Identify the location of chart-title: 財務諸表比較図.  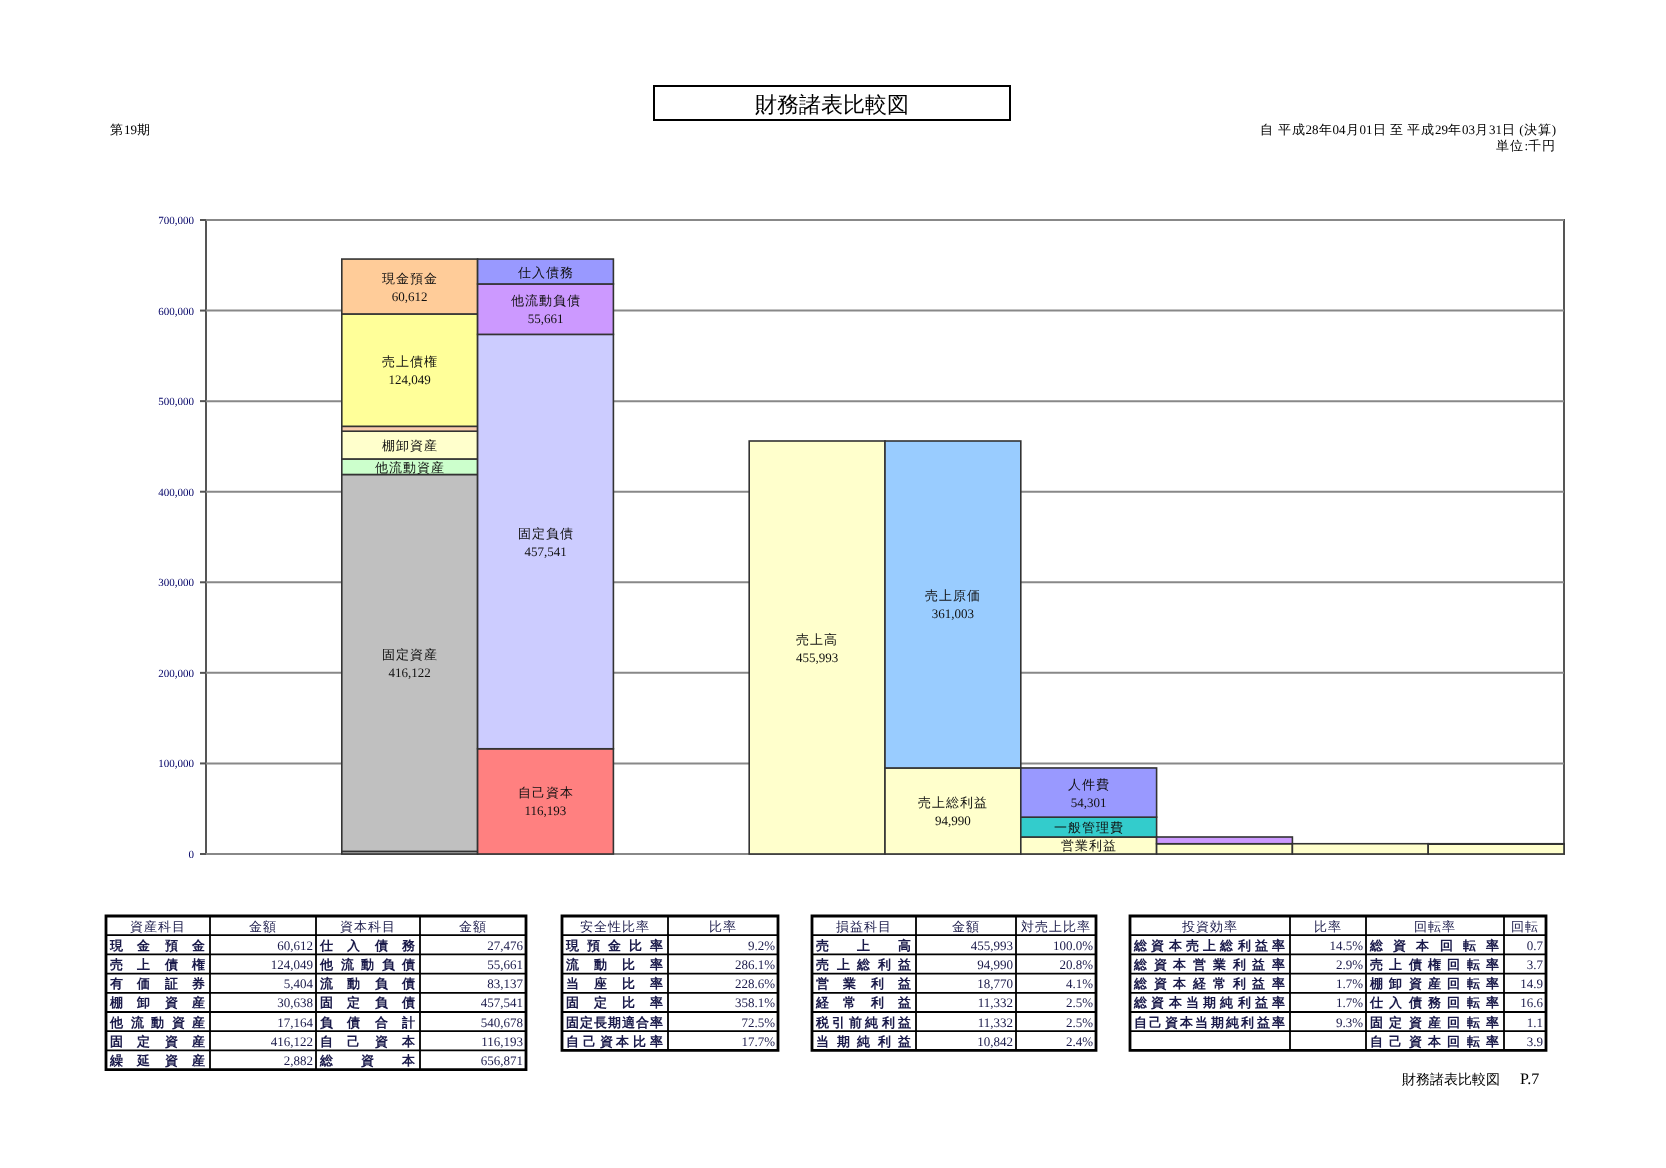
(832, 105).